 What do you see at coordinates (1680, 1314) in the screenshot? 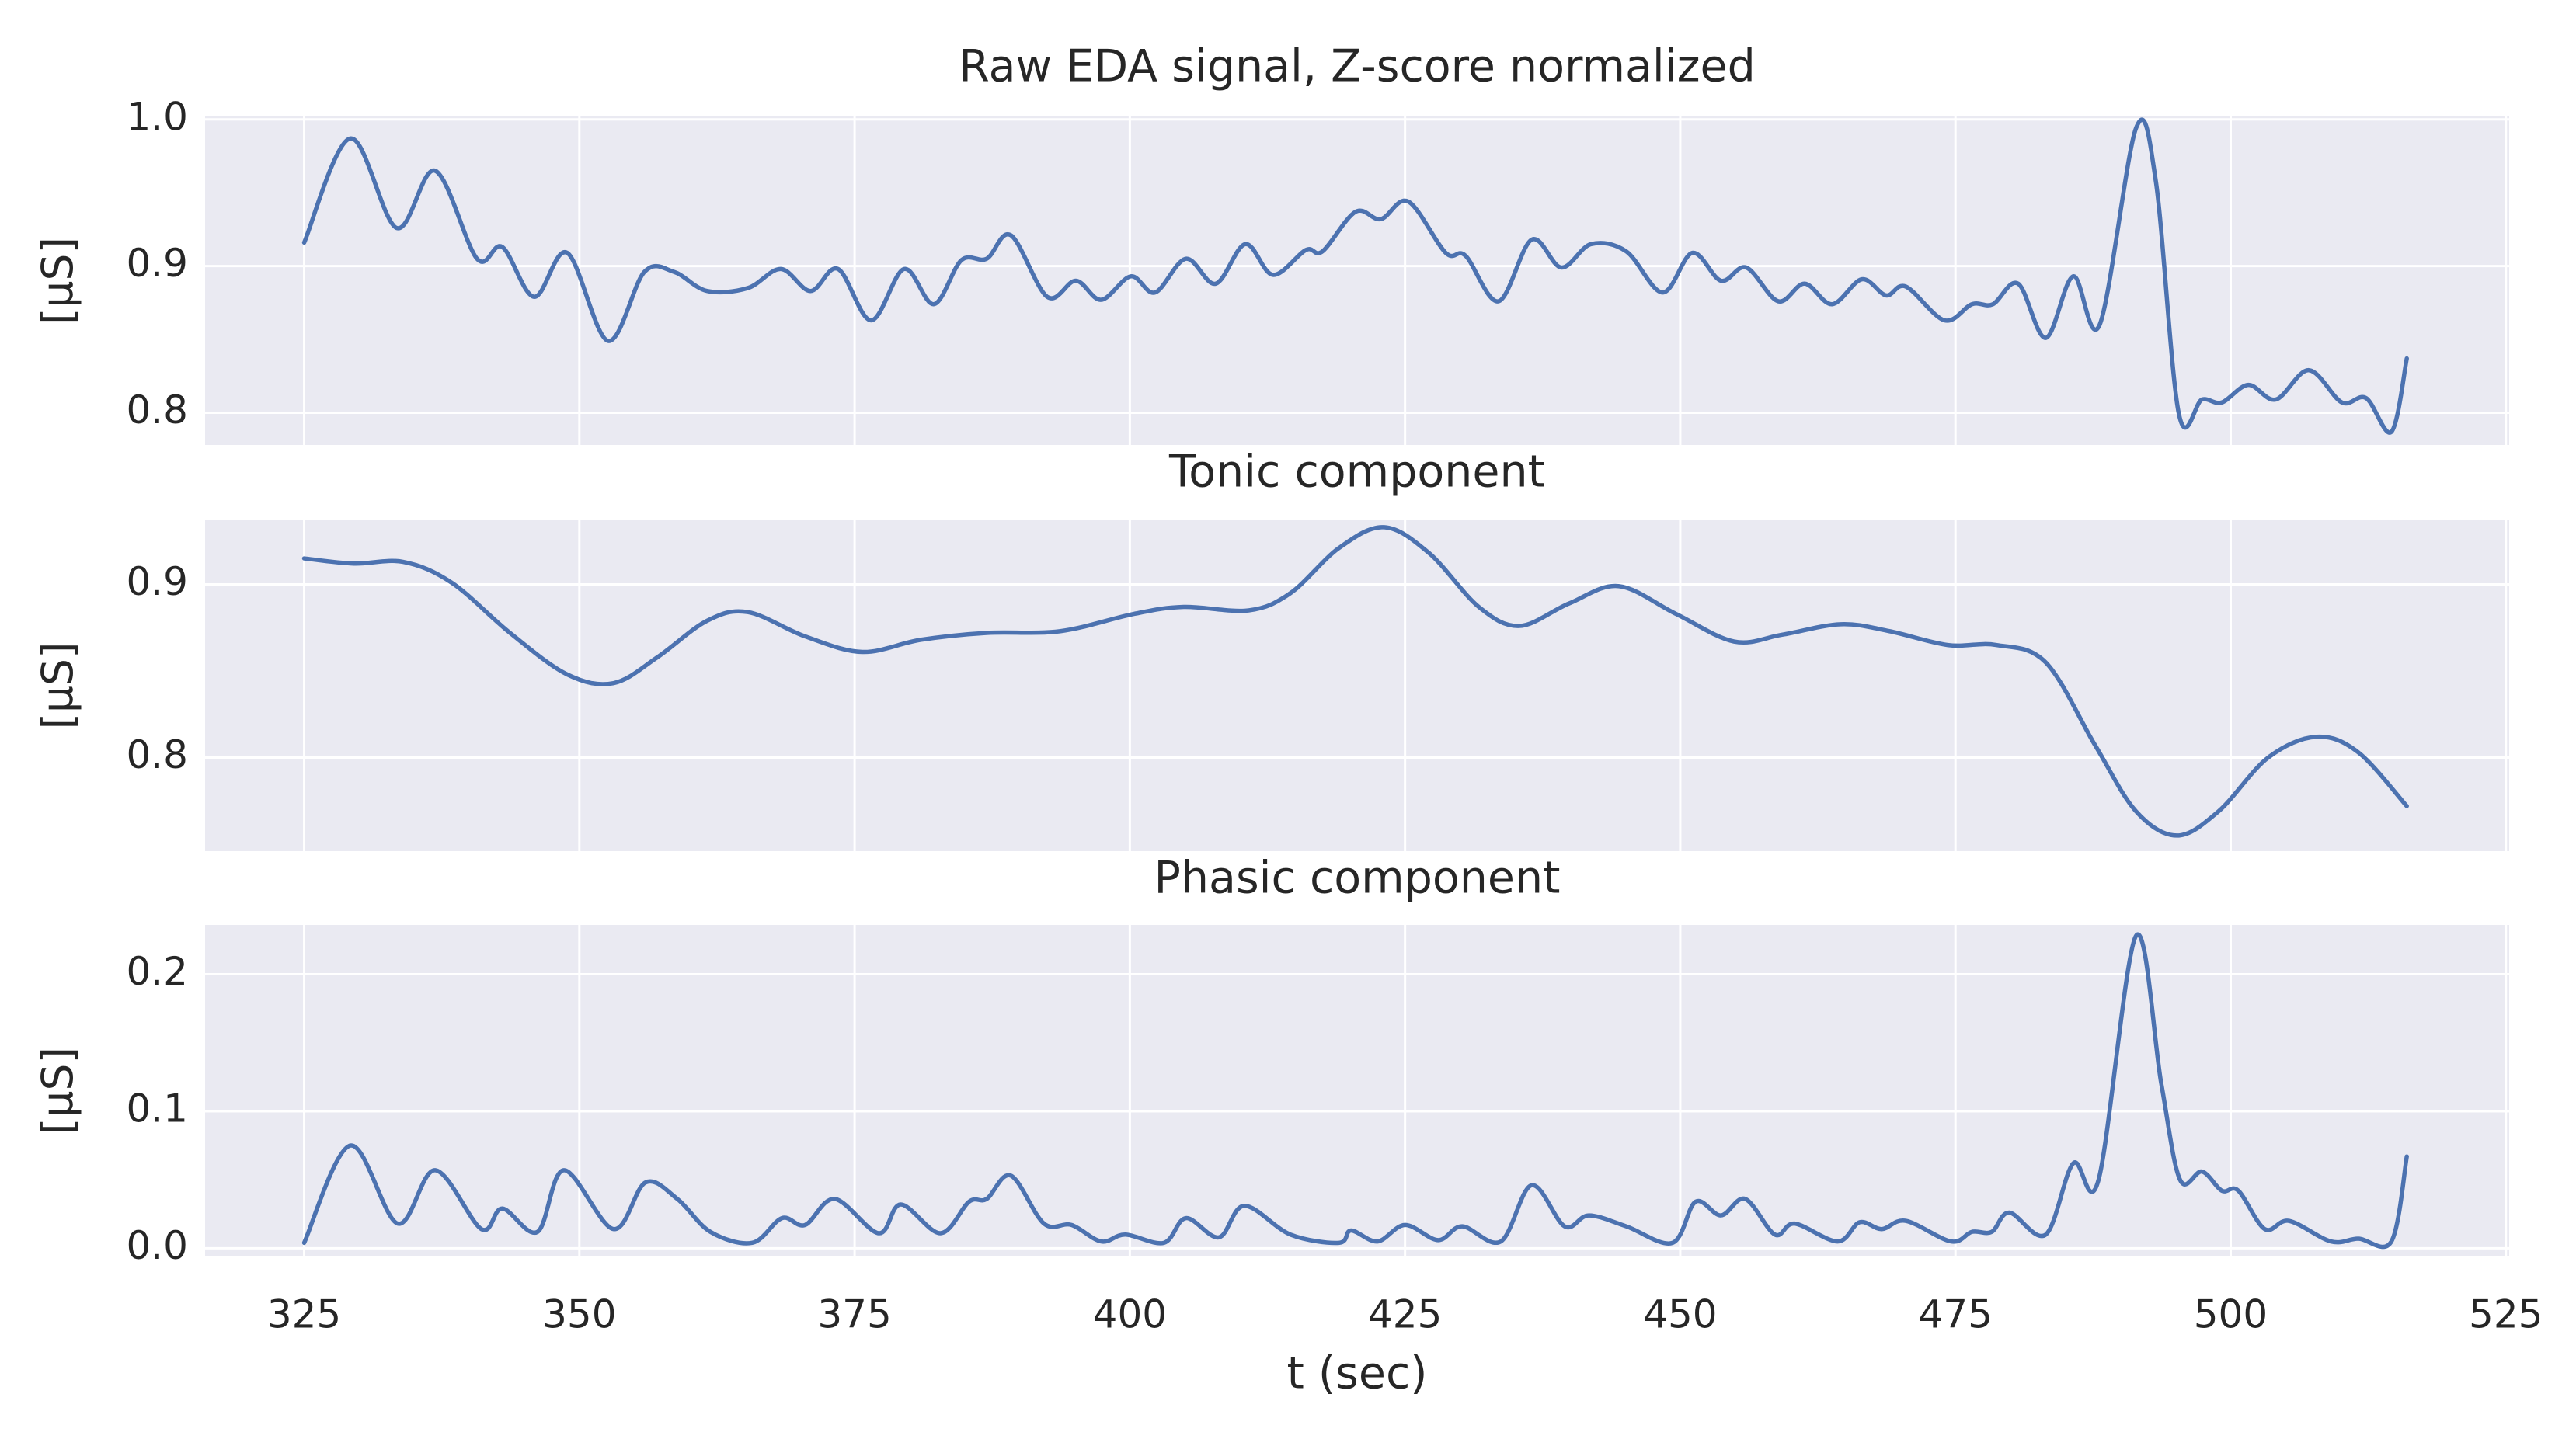
I see `x-tick-label: 450` at bounding box center [1680, 1314].